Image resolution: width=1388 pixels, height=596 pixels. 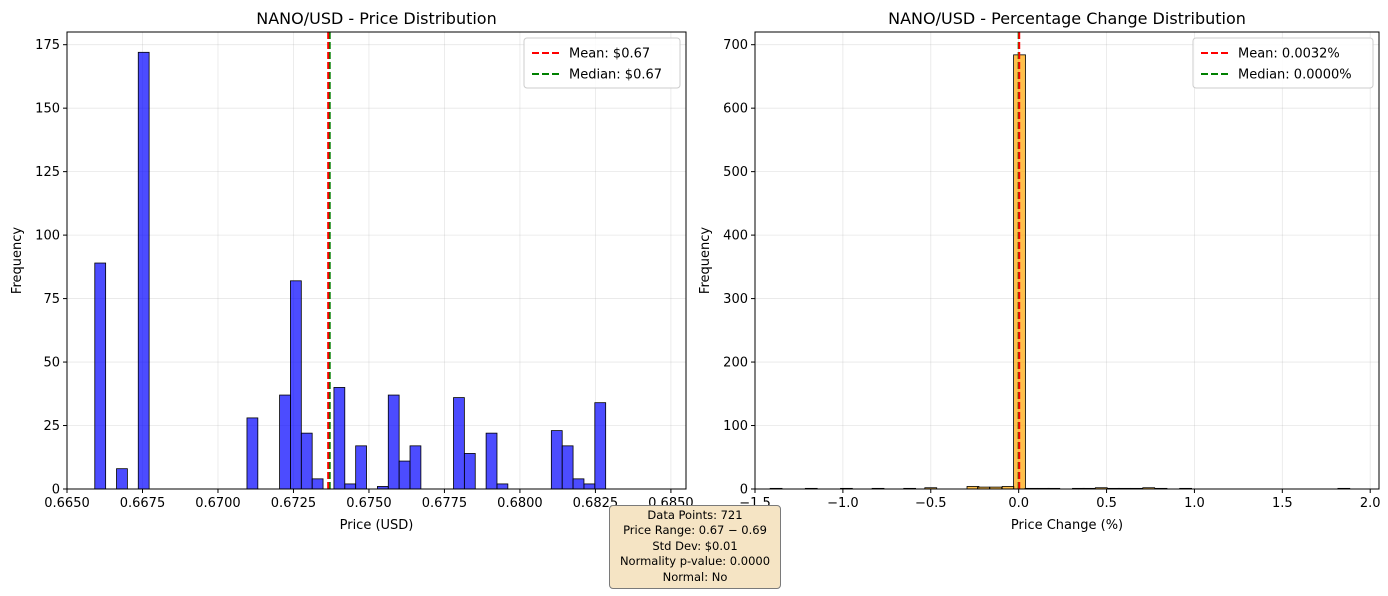 What do you see at coordinates (143, 503) in the screenshot?
I see `x-tick-label: 0.6675` at bounding box center [143, 503].